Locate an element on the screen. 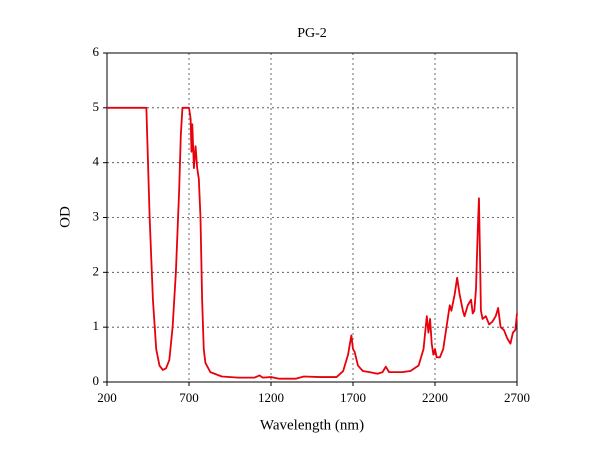 Image resolution: width=600 pixels, height=459 pixels. x-tick-label: 700 is located at coordinates (189, 397).